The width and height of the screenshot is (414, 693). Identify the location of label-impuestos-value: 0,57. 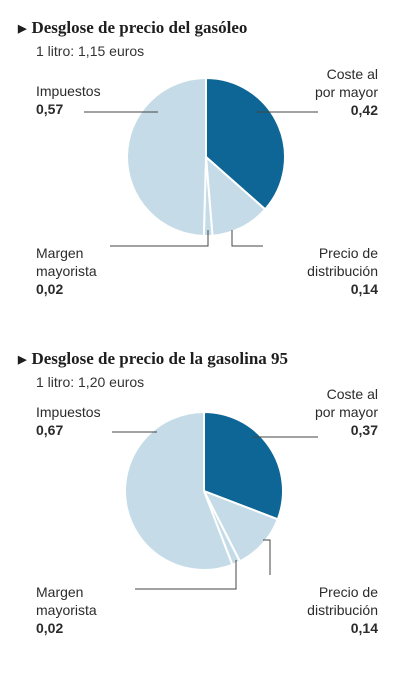
(50, 109).